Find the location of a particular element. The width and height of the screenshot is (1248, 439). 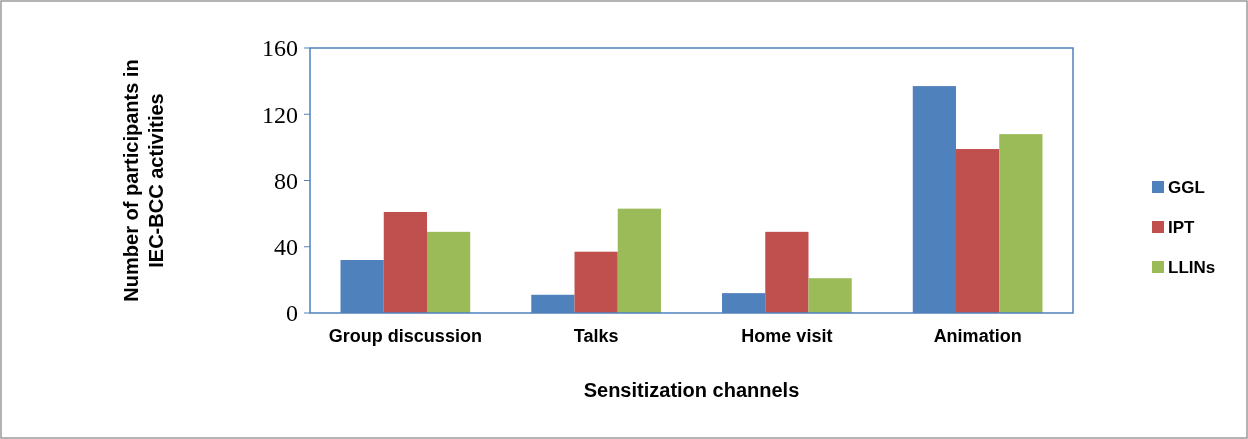

x-tick-label: Animation is located at coordinates (977, 336).